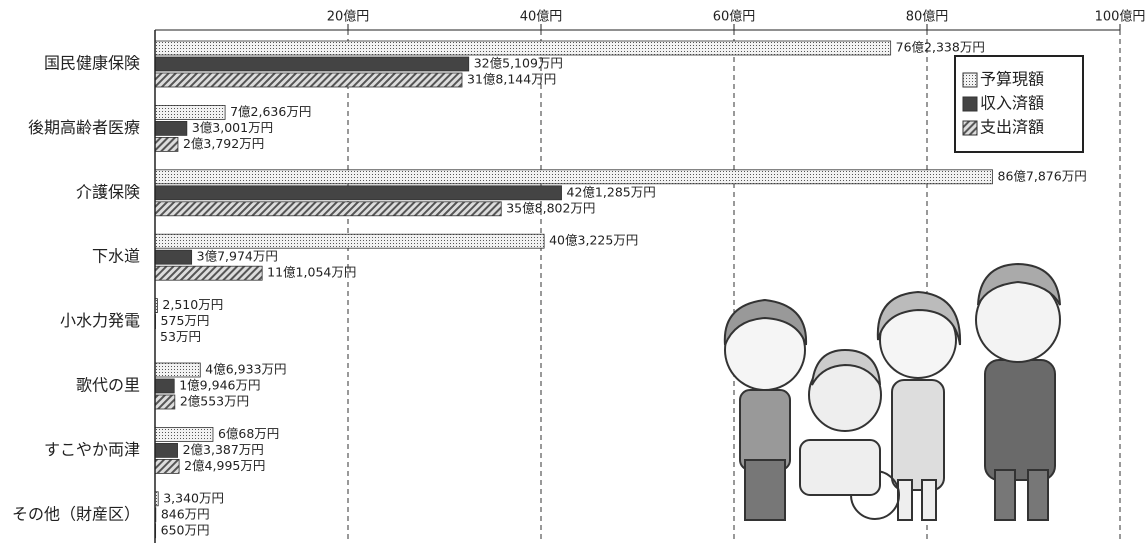 The width and height of the screenshot is (1148, 543). Describe the element at coordinates (219, 385) in the screenshot. I see `value-label: 1億9,946万円` at that location.